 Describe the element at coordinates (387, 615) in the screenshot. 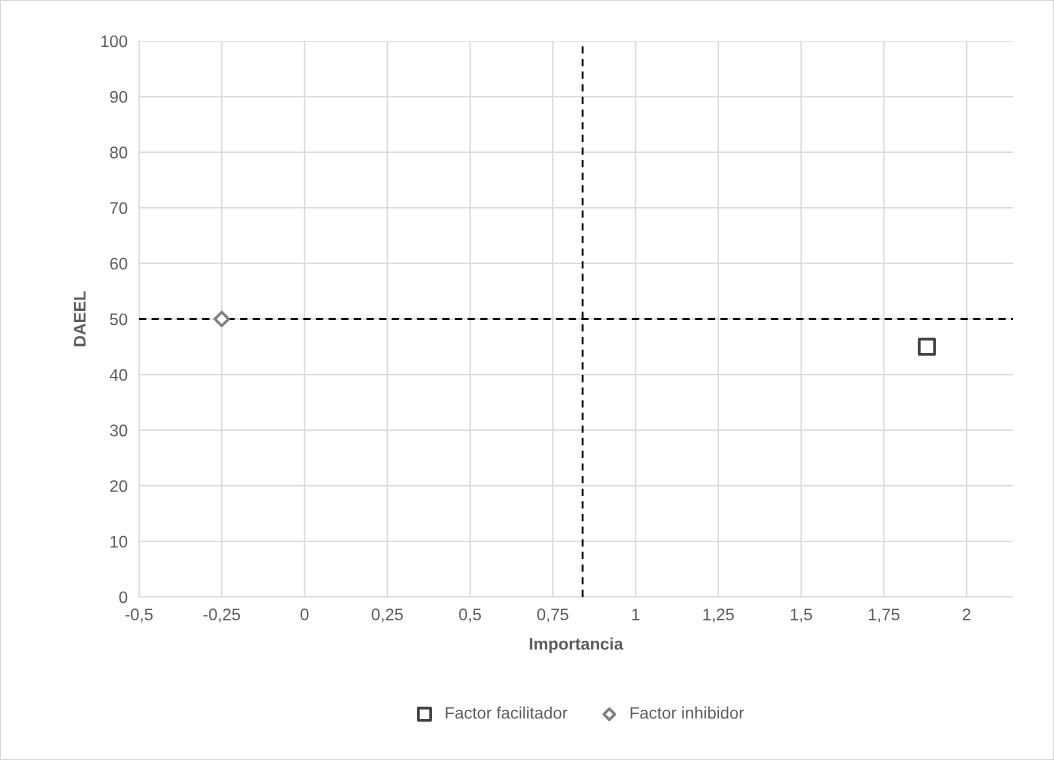

I see `x-tick-label: 0,25` at that location.